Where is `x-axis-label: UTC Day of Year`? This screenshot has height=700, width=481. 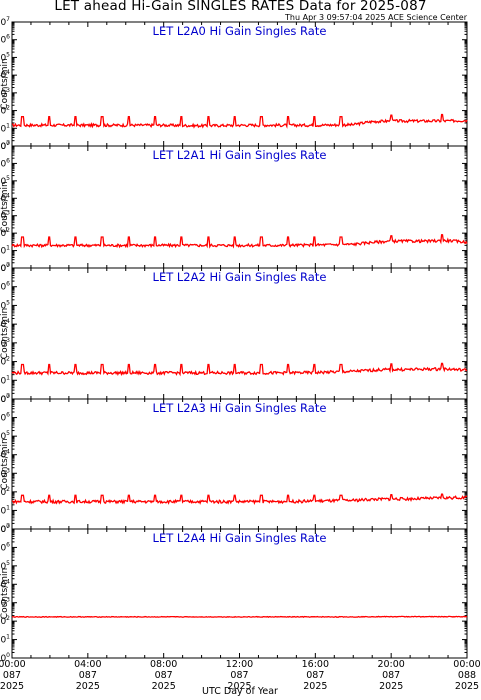
x-axis-label: UTC Day of Year is located at coordinates (240, 691).